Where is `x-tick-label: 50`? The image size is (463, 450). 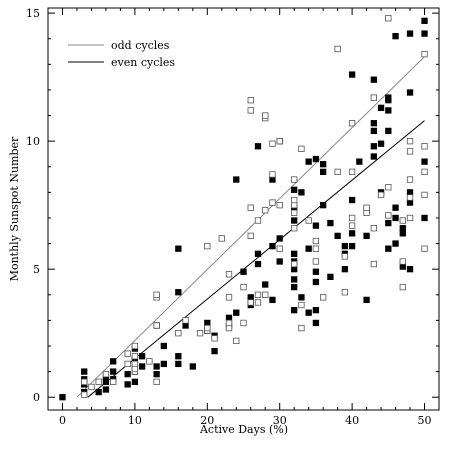 x-tick-label: 50 is located at coordinates (425, 420).